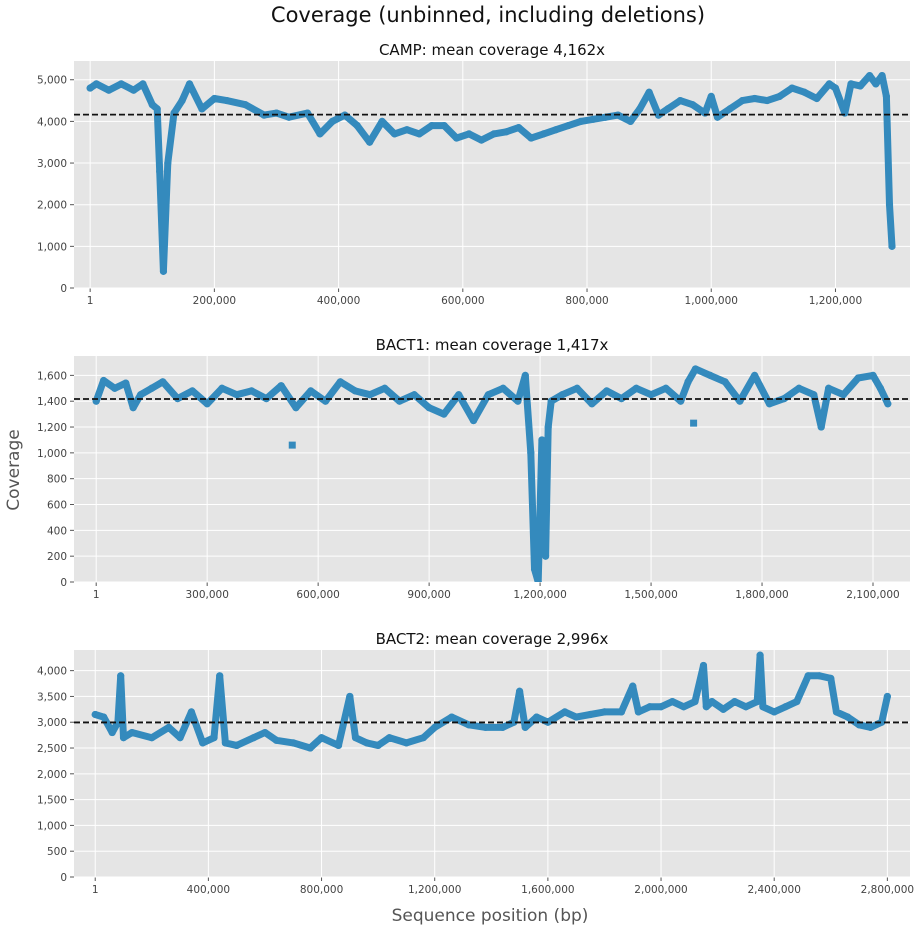  What do you see at coordinates (90, 301) in the screenshot?
I see `x-tick-label: 1` at bounding box center [90, 301].